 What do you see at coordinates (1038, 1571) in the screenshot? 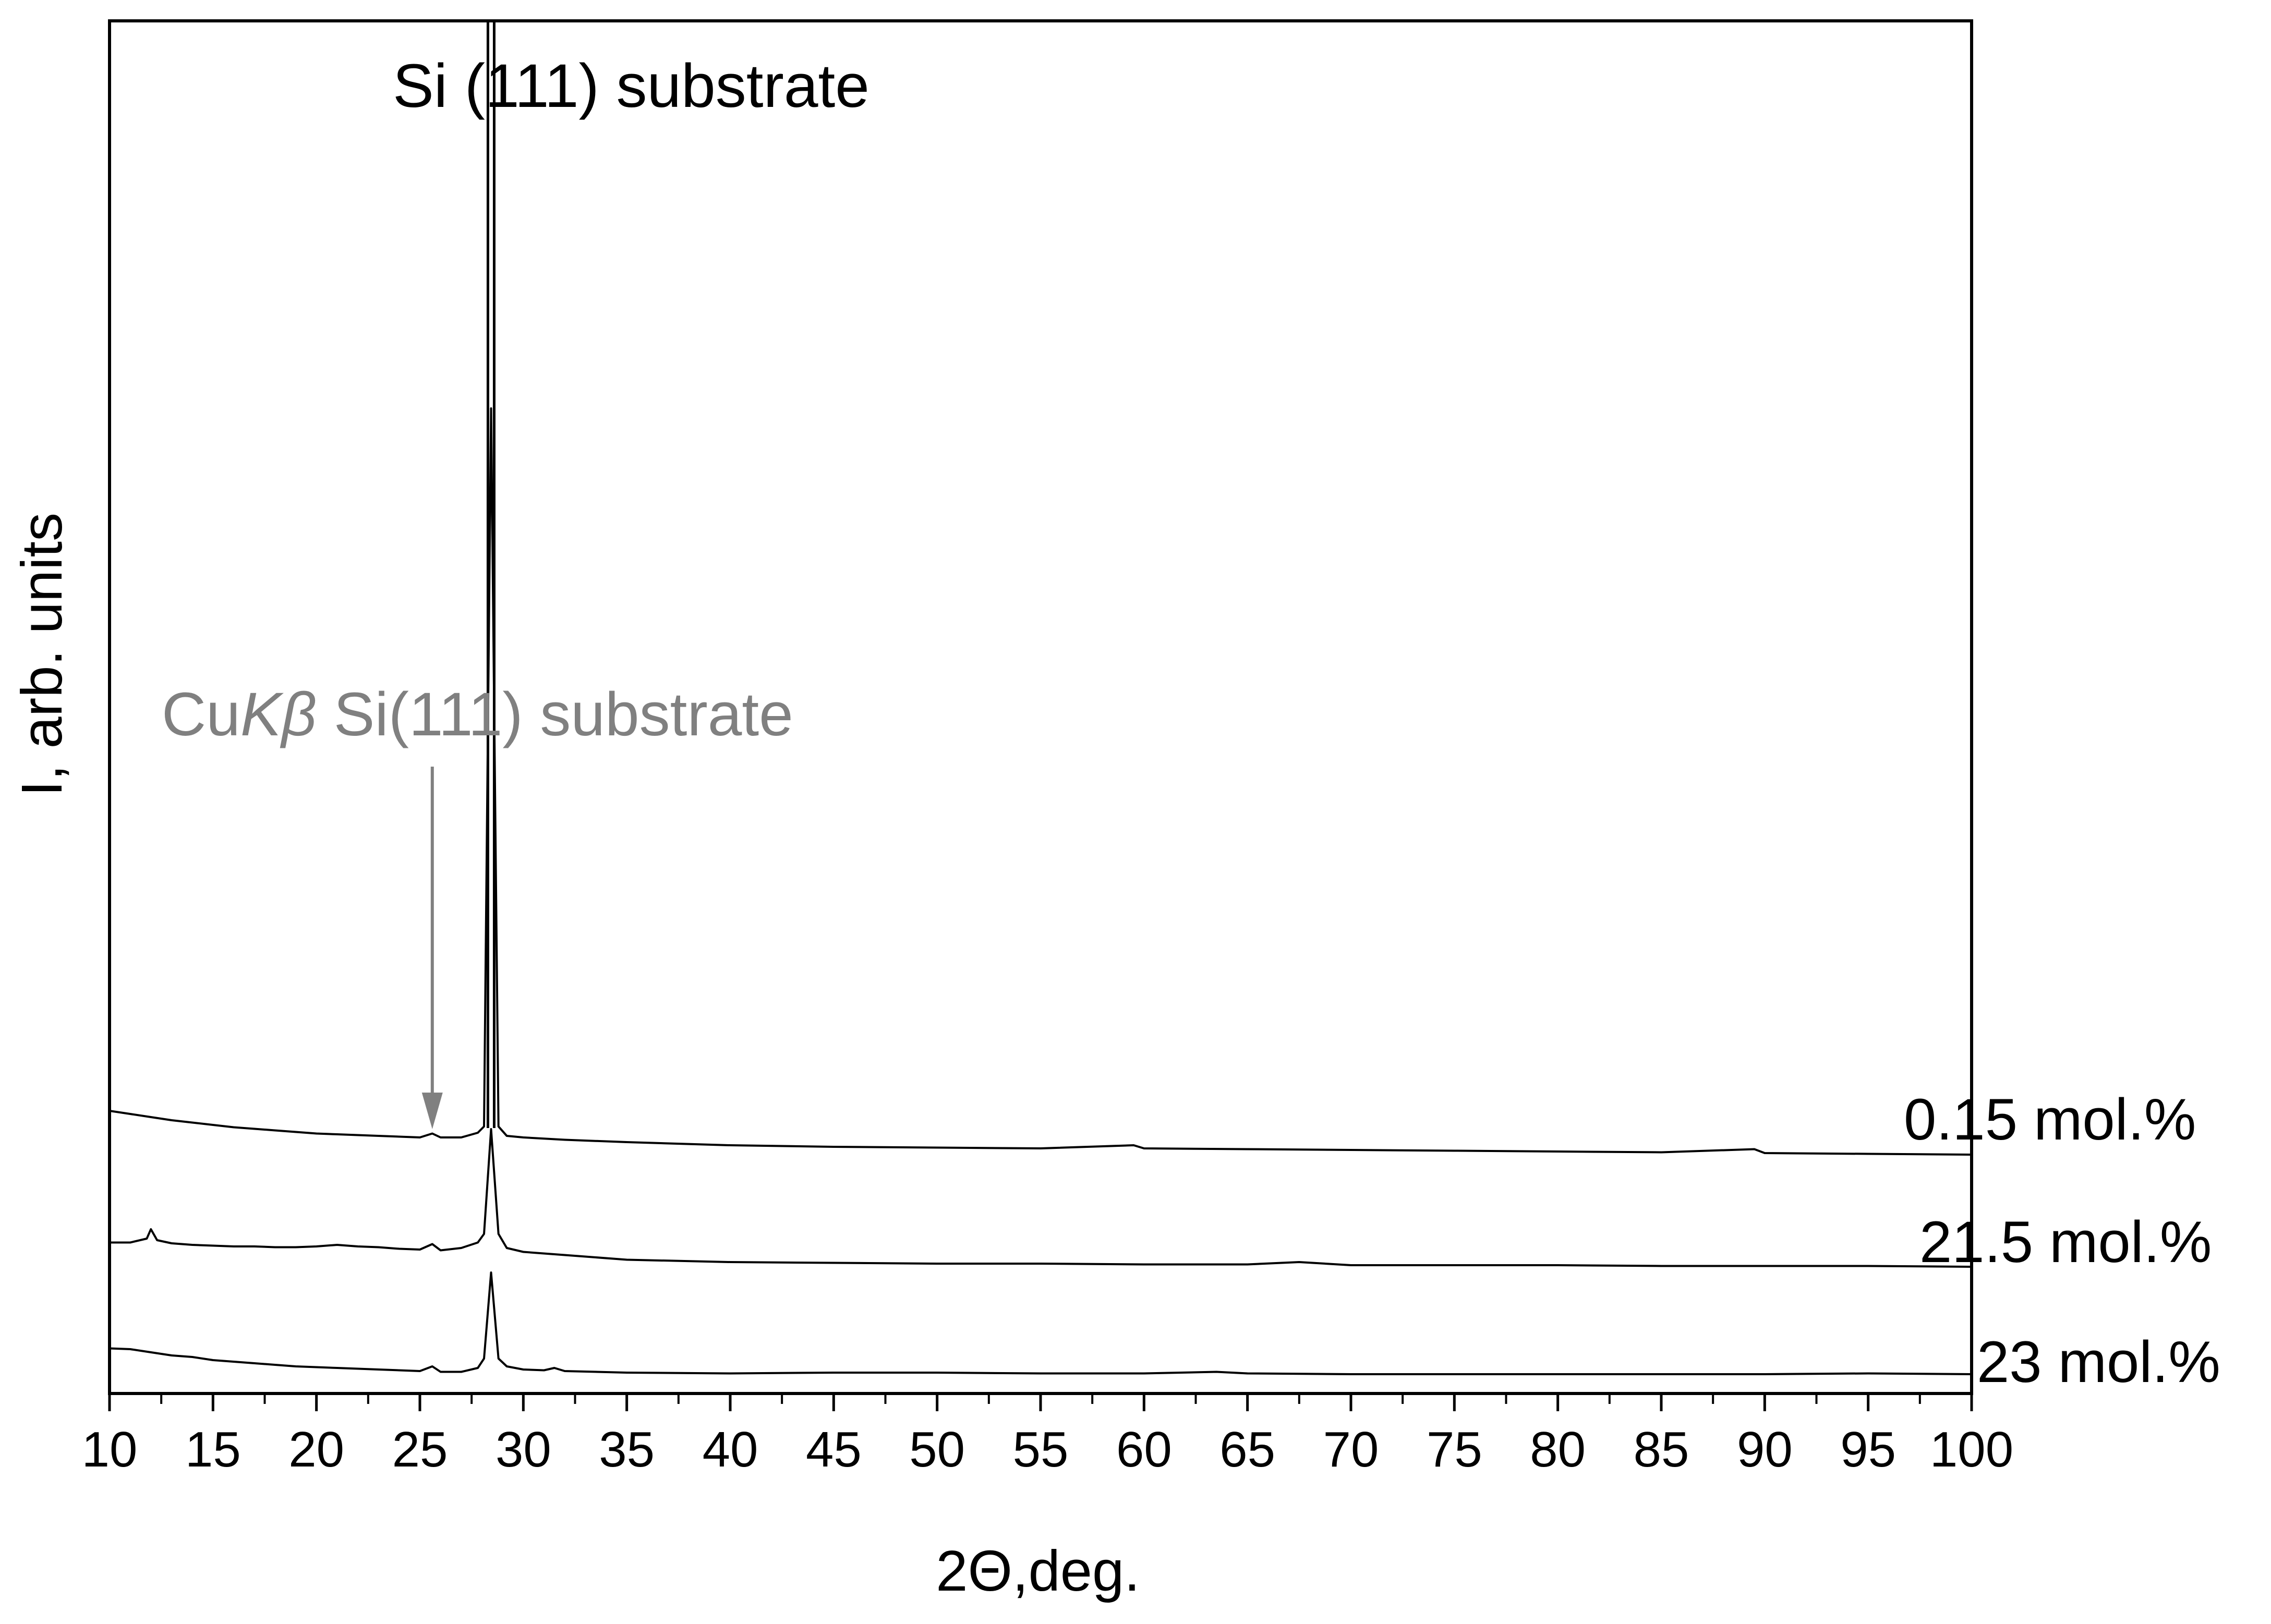
I see `x-axis-title: 2Θ,deg.` at bounding box center [1038, 1571].